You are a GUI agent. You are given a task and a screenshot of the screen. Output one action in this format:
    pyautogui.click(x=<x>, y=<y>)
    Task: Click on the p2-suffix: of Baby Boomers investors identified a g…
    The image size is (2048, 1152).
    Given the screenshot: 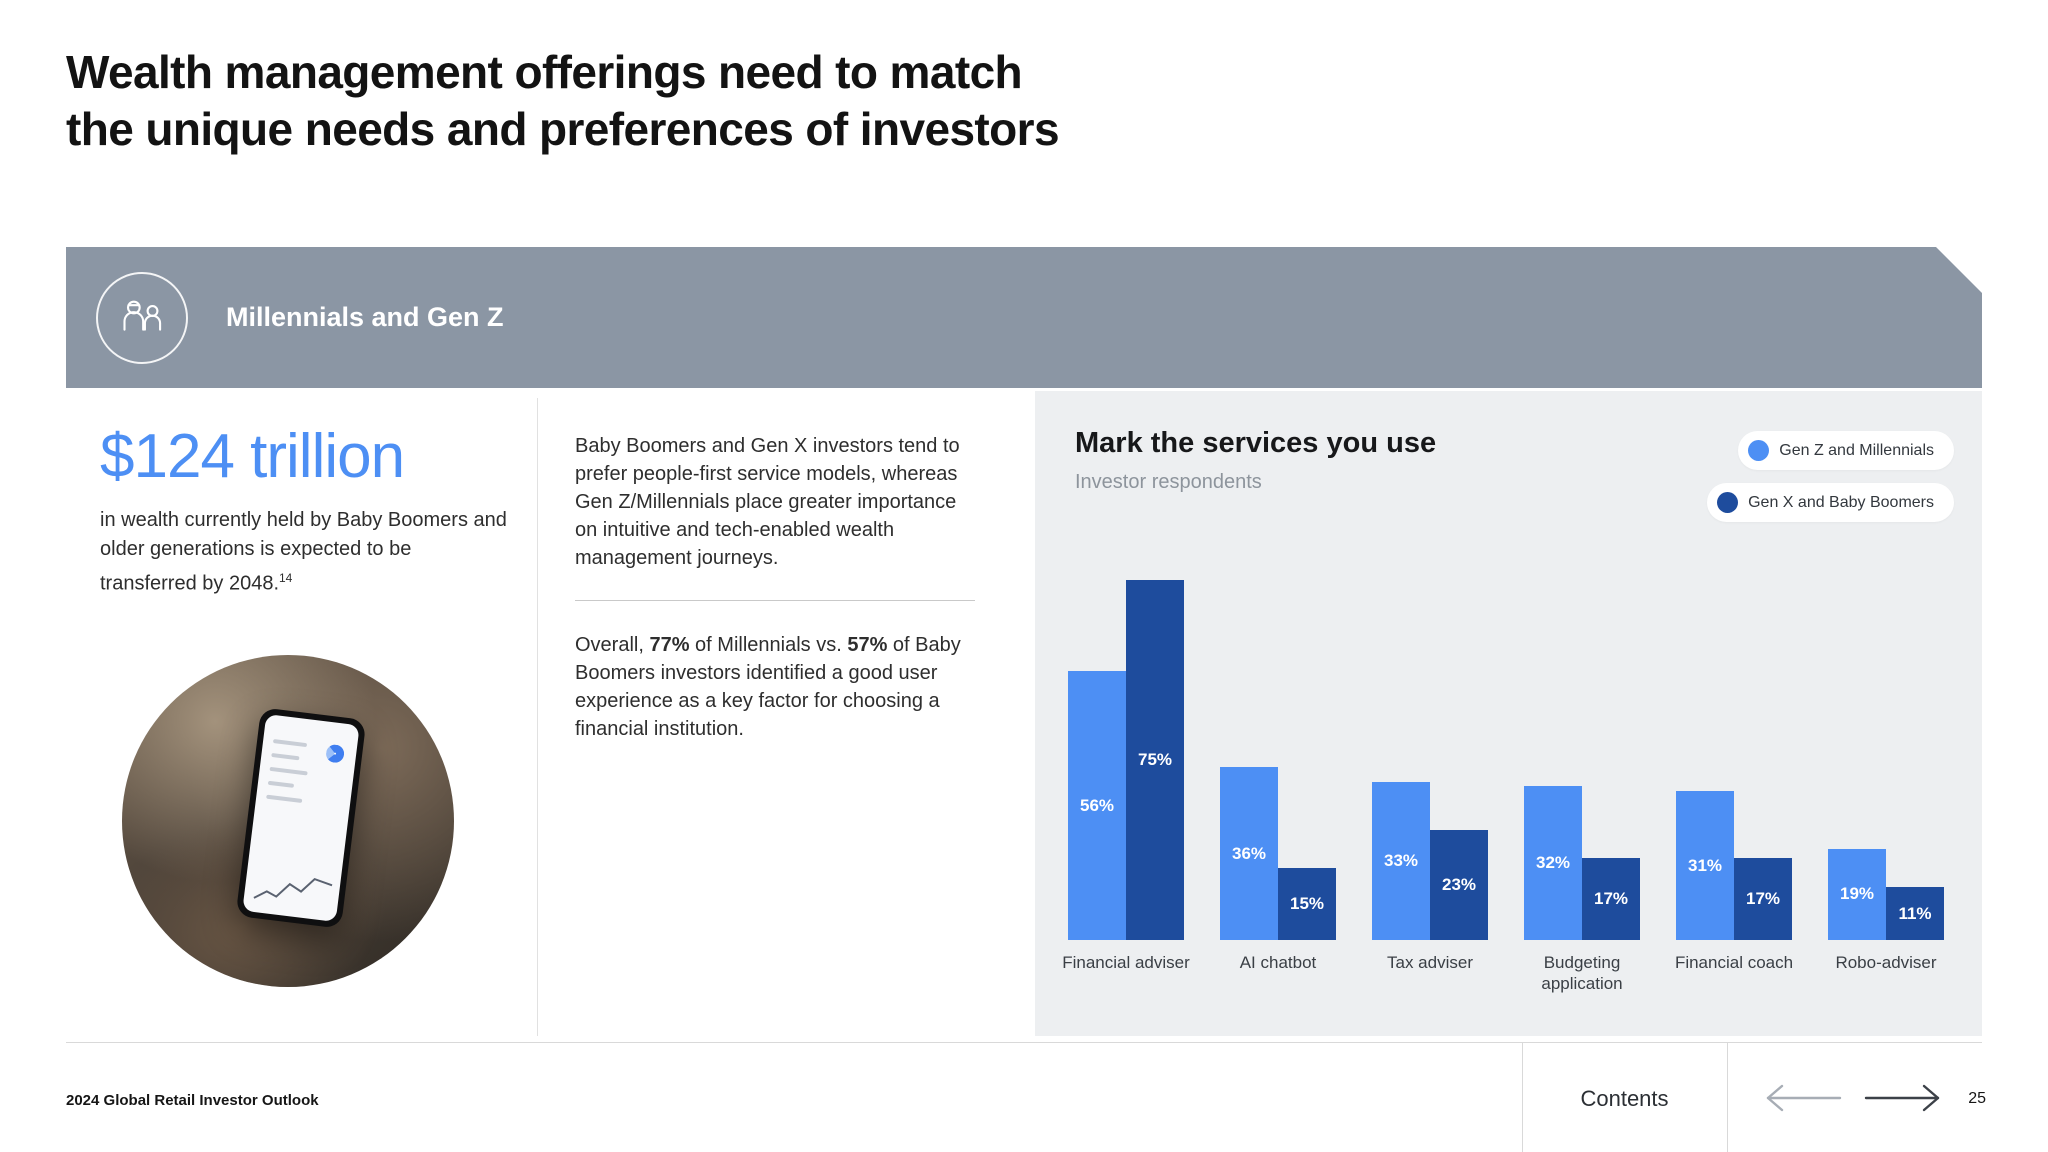 What is the action you would take?
    pyautogui.click(x=768, y=687)
    